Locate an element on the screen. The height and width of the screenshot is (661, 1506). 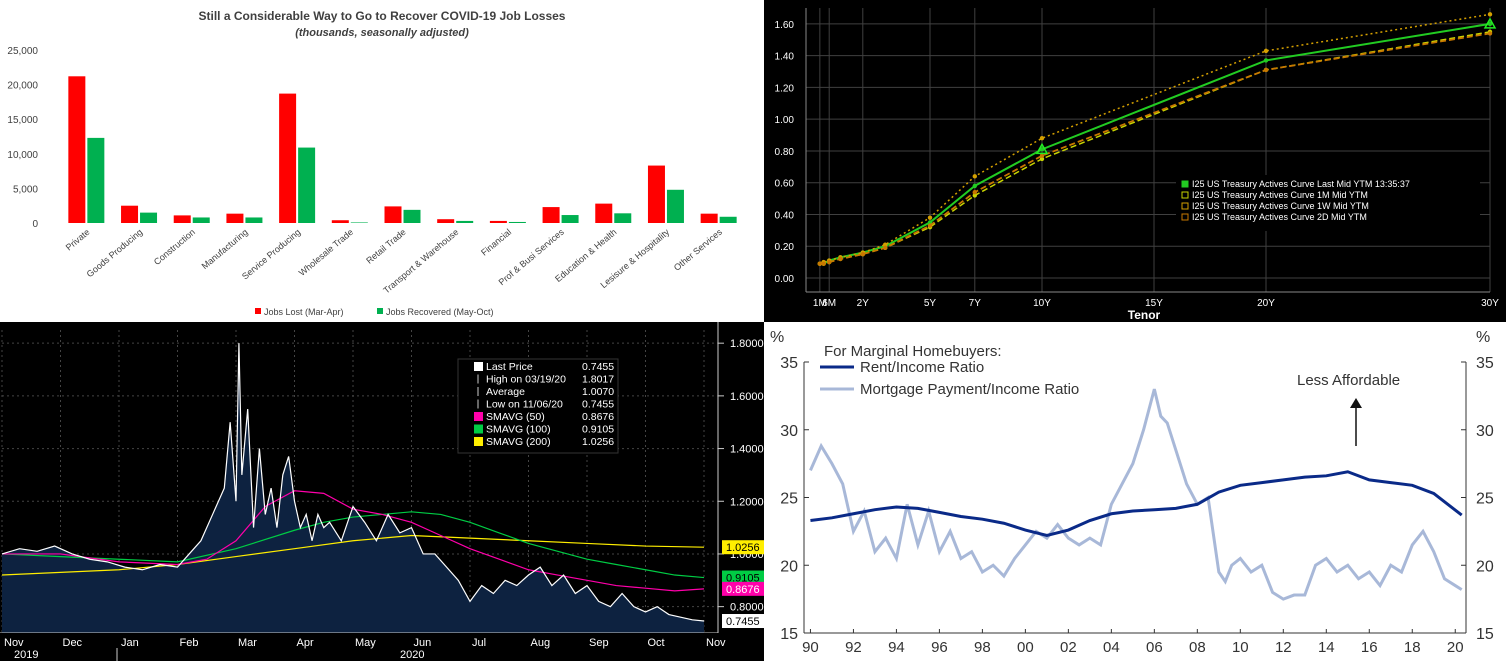
x-tick-label: Dec is located at coordinates (73, 643).